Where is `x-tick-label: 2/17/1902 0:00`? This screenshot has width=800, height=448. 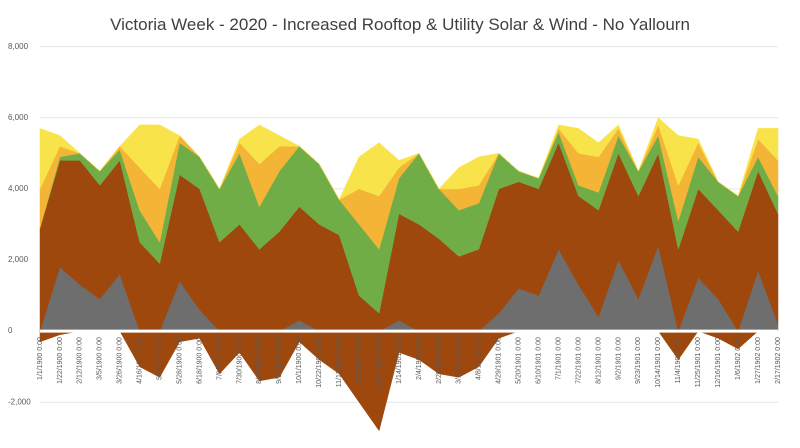 x-tick-label: 2/17/1902 0:00 is located at coordinates (778, 360).